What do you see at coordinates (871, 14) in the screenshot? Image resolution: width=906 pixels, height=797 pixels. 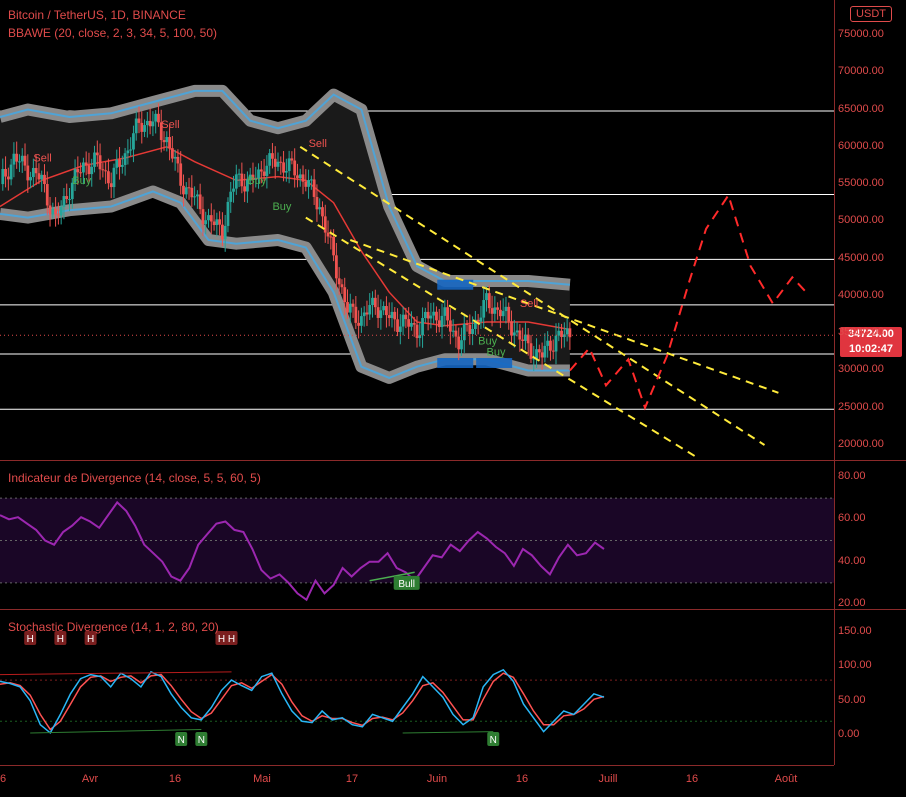 I see `currency-badge: USDT` at bounding box center [871, 14].